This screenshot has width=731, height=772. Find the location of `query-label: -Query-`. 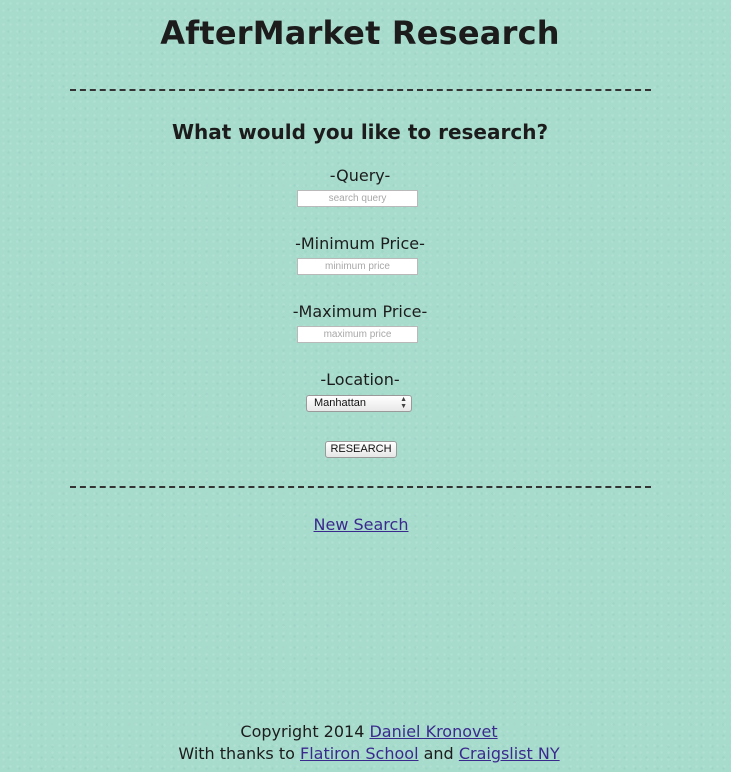

query-label: -Query- is located at coordinates (360, 175).